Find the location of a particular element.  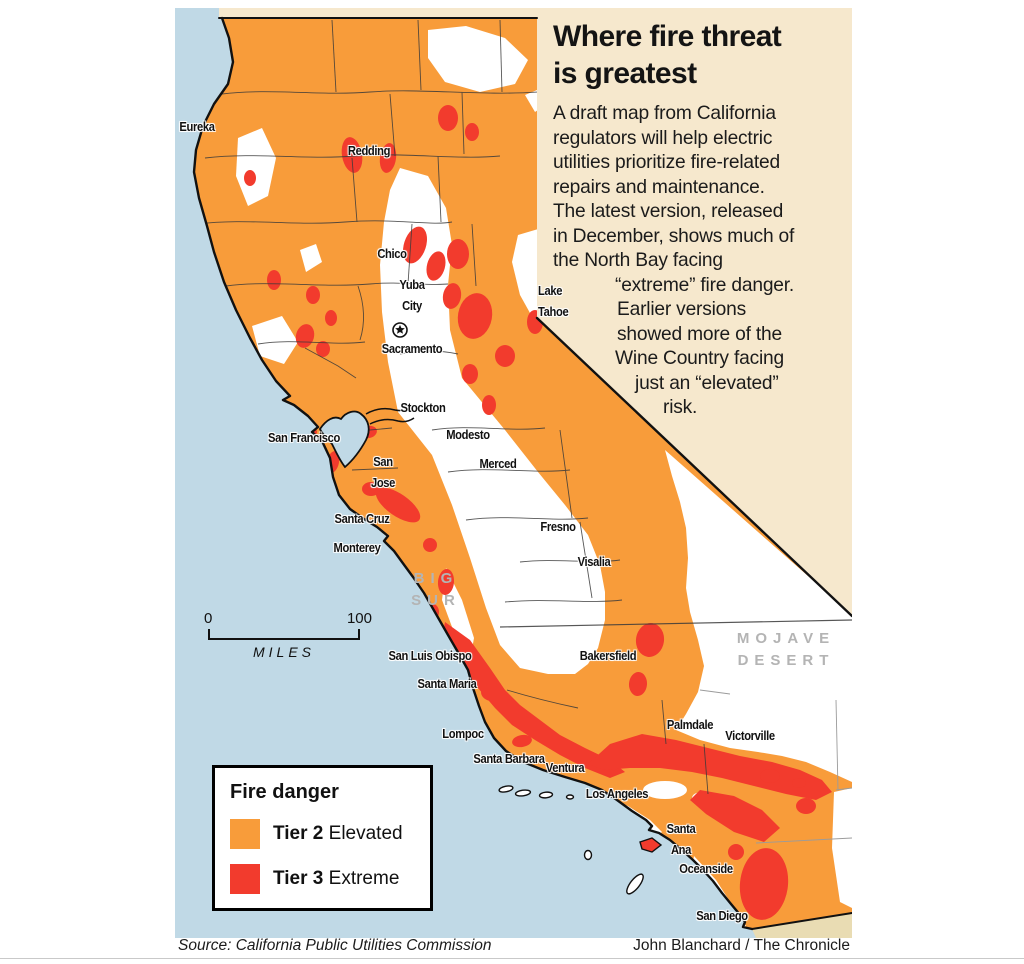

map-label-ventura: Ventura is located at coordinates (565, 767).